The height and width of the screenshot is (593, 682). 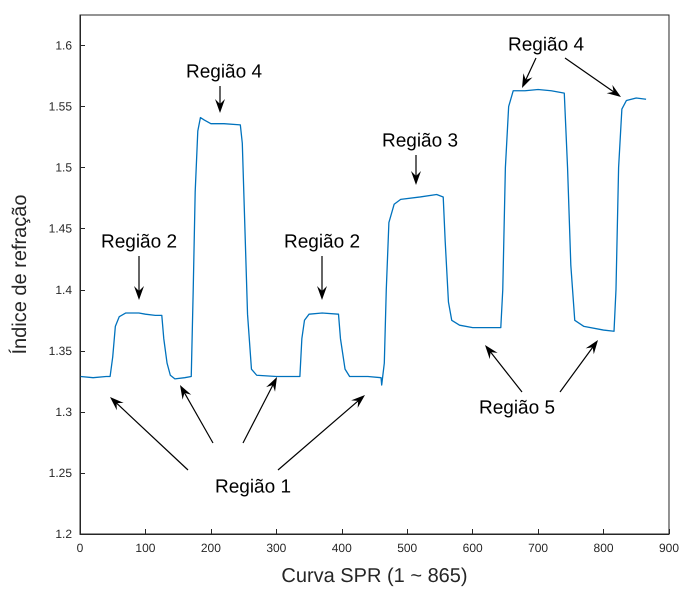 What do you see at coordinates (63, 289) in the screenshot?
I see `y-tick-label: 1.4` at bounding box center [63, 289].